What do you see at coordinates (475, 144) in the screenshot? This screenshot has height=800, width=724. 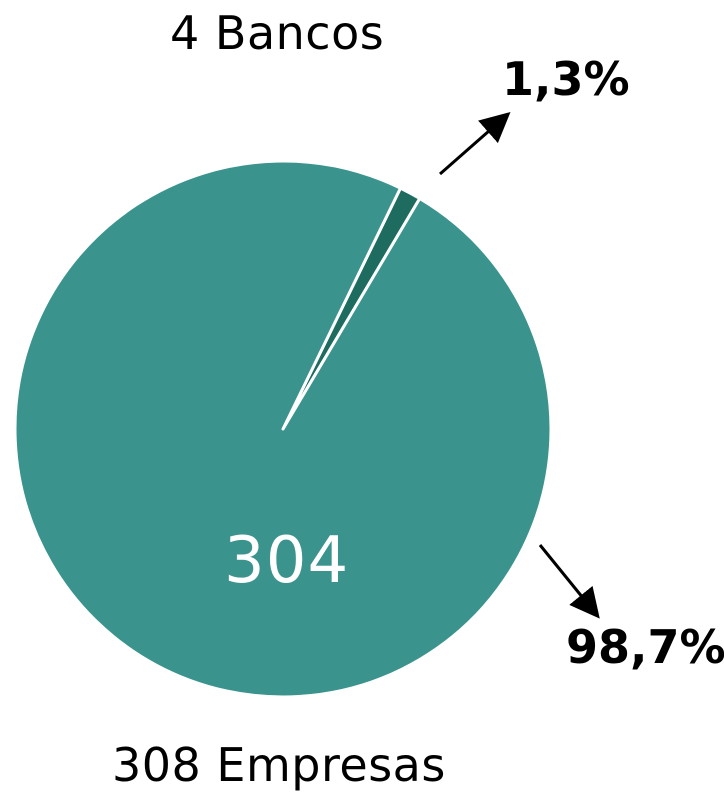 I see `small-slice-arrow` at bounding box center [475, 144].